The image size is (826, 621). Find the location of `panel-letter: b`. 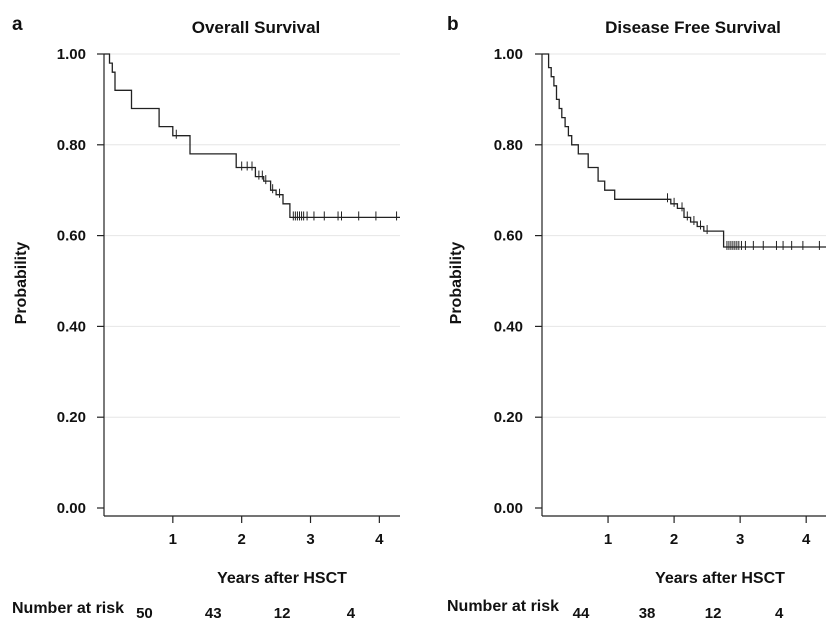

panel-letter: b is located at coordinates (453, 24).